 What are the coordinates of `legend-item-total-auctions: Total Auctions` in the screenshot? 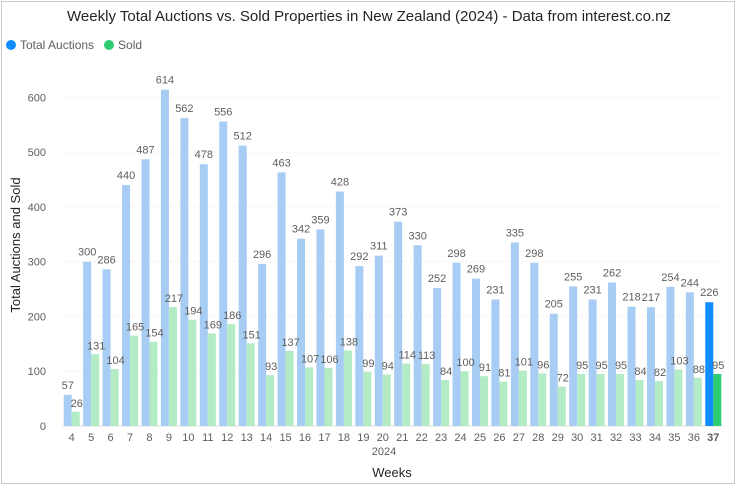 It's located at (50, 45).